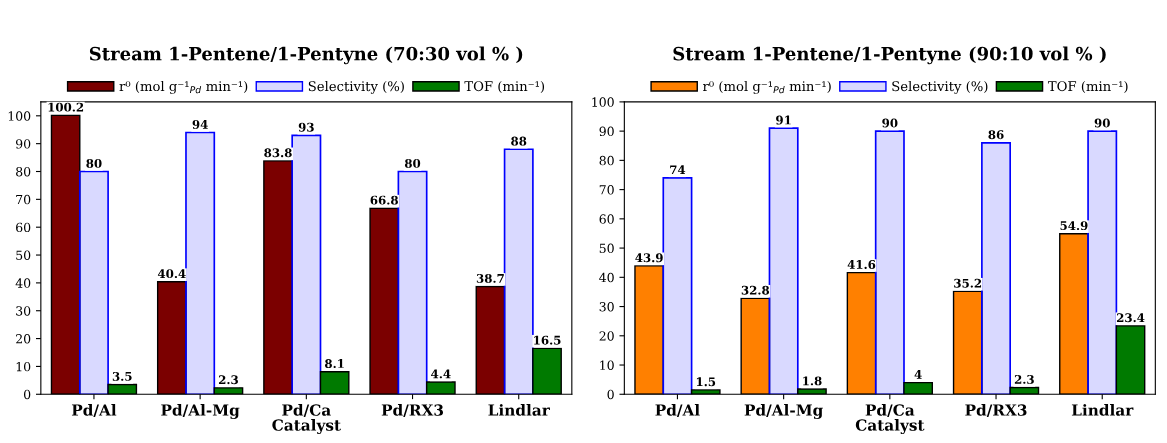 Image resolution: width=1167 pixels, height=443 pixels. I want to click on data-label: 43.9, so click(649, 258).